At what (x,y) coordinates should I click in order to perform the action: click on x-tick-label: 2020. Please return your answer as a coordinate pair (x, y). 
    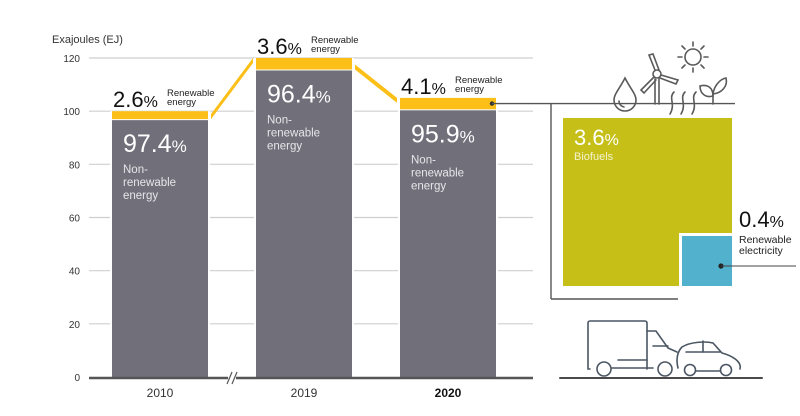
    Looking at the image, I should click on (448, 393).